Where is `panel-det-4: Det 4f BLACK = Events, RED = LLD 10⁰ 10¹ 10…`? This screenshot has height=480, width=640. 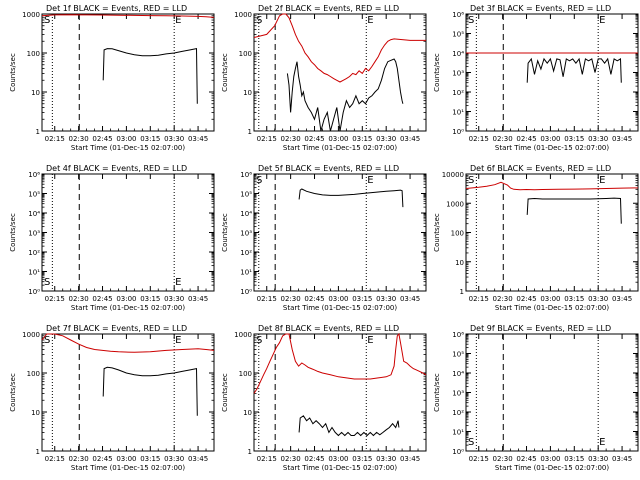 panel-det-4: Det 4f BLACK = Events, RED = LLD 10⁰ 10¹ 10… is located at coordinates (112, 238).